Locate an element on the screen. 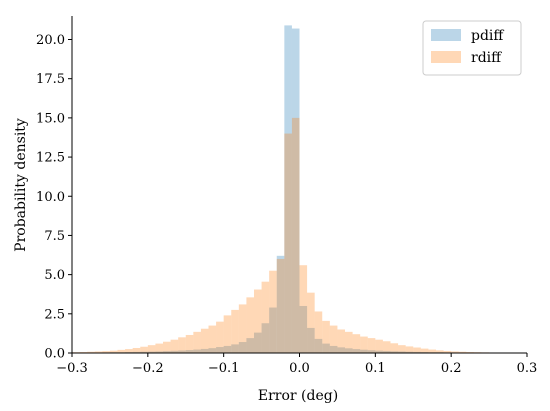  y-tick-label: 10.0 is located at coordinates (50, 197).